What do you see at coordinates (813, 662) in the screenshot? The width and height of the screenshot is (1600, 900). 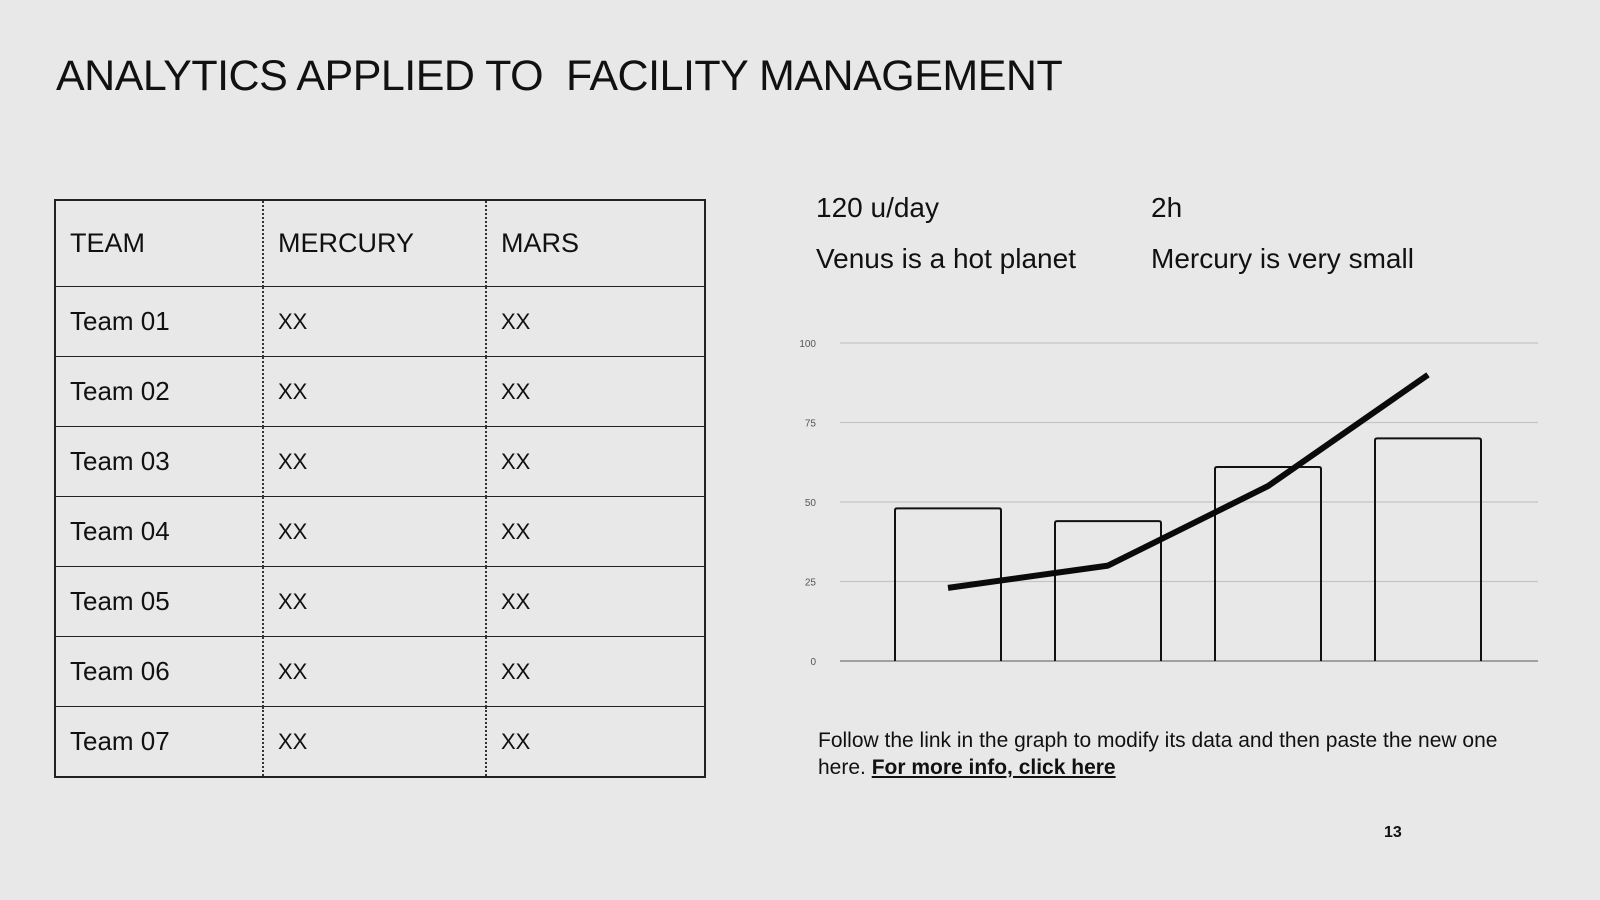 I see `y-tick-label: 0` at bounding box center [813, 662].